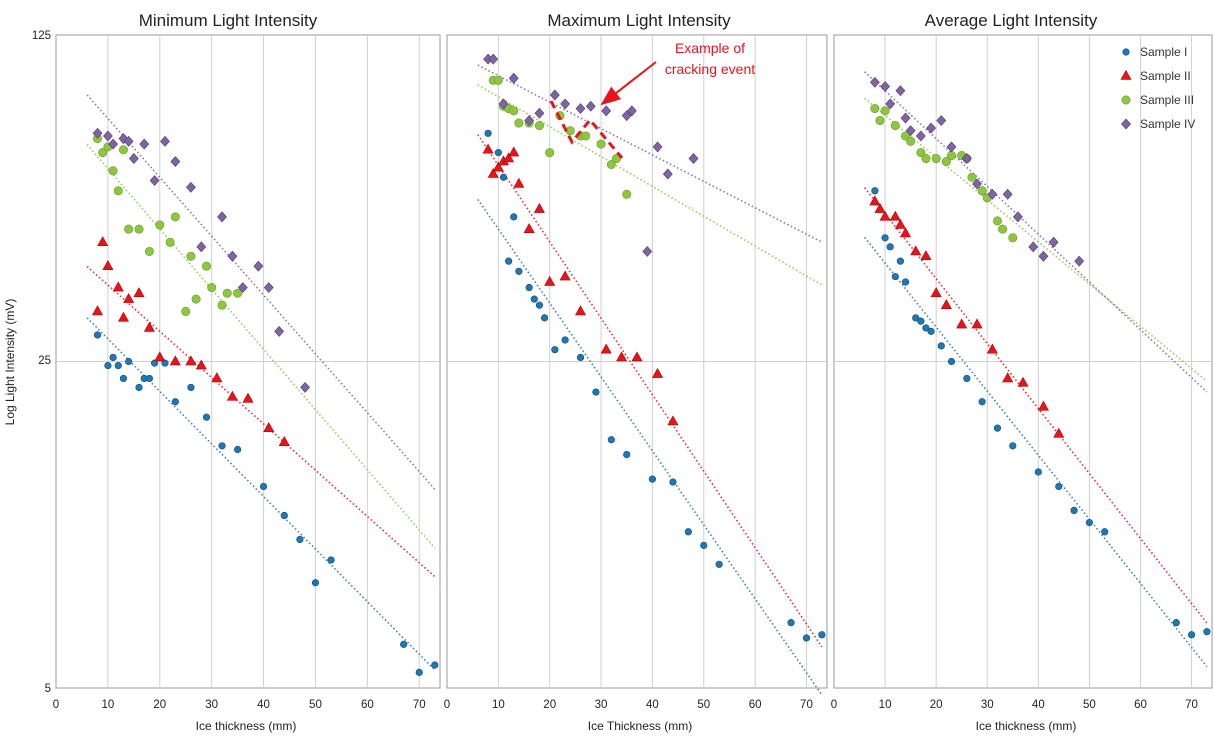 Image resolution: width=1214 pixels, height=738 pixels. What do you see at coordinates (1167, 124) in the screenshot?
I see `legend-label: Sample IV` at bounding box center [1167, 124].